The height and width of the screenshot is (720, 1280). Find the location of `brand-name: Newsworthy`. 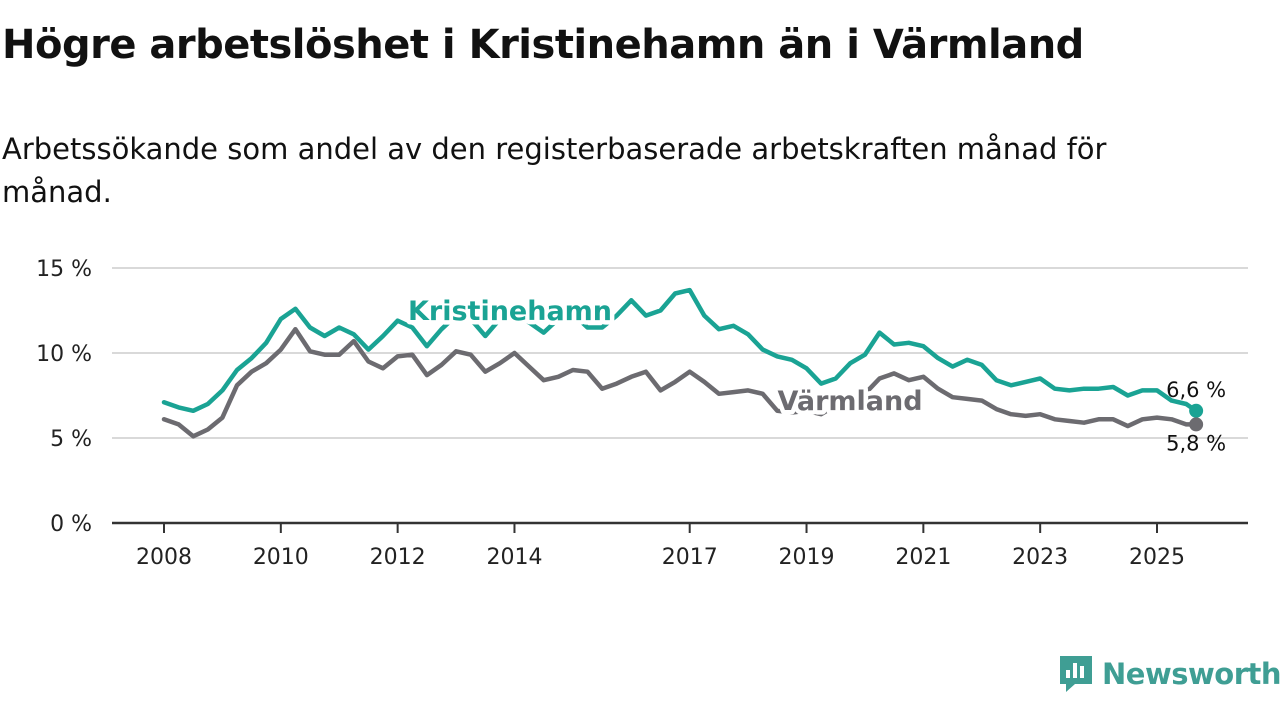

brand-name: Newsworthy is located at coordinates (1191, 674).